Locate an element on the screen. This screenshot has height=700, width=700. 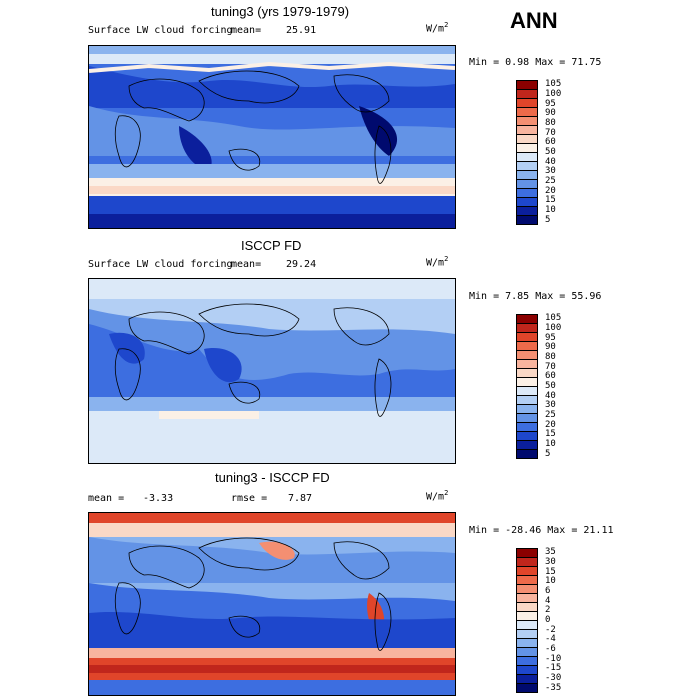
colorbar-label: 0 is located at coordinates (548, 619).